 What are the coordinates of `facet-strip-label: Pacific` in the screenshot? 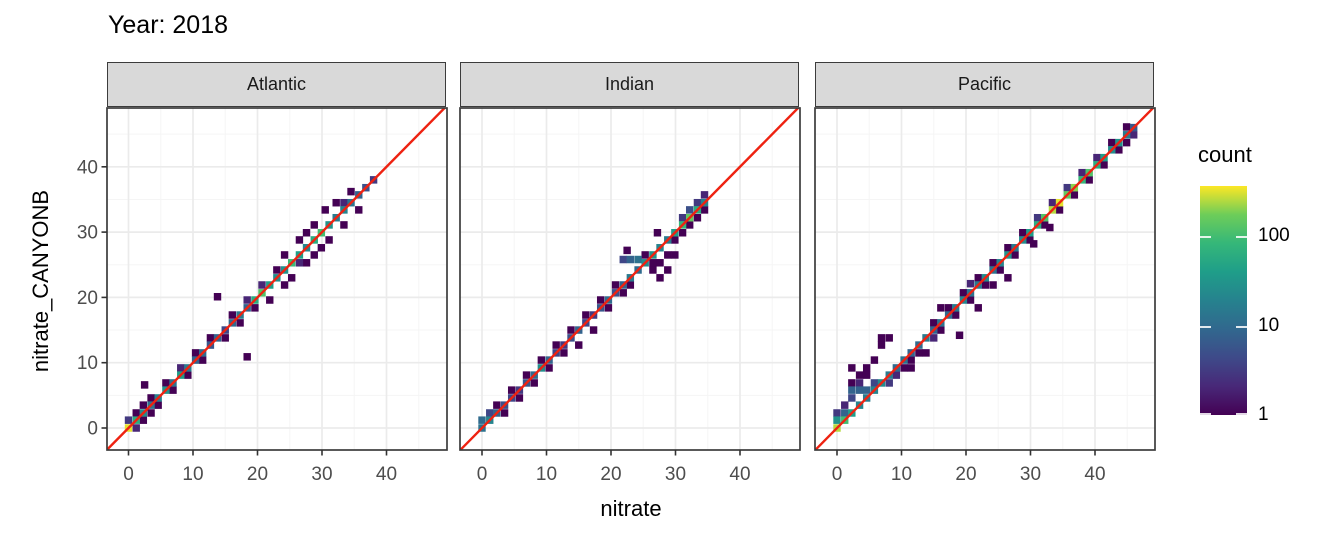 It's located at (984, 84).